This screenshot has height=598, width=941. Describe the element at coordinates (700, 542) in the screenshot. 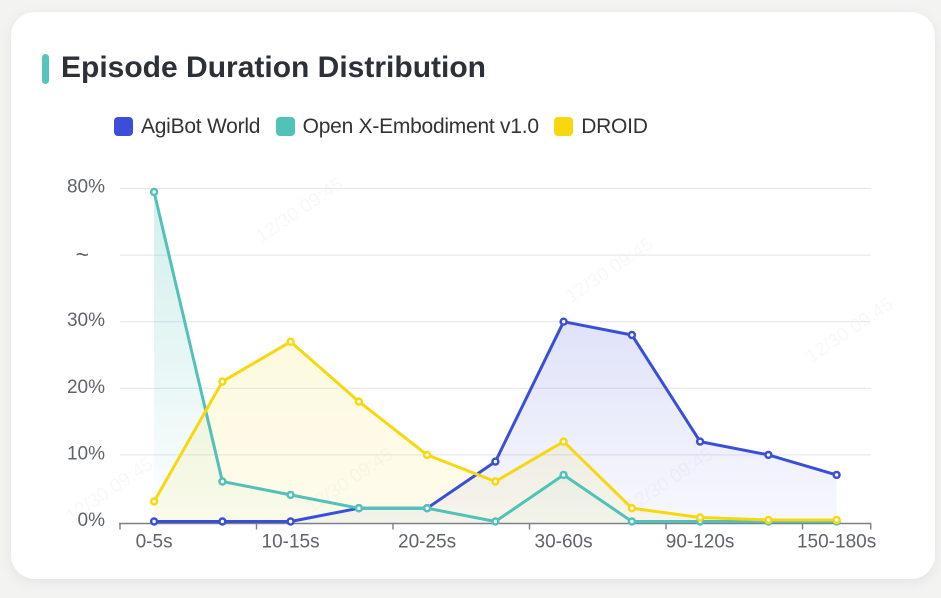

I see `svg-text: 90-120s` at that location.